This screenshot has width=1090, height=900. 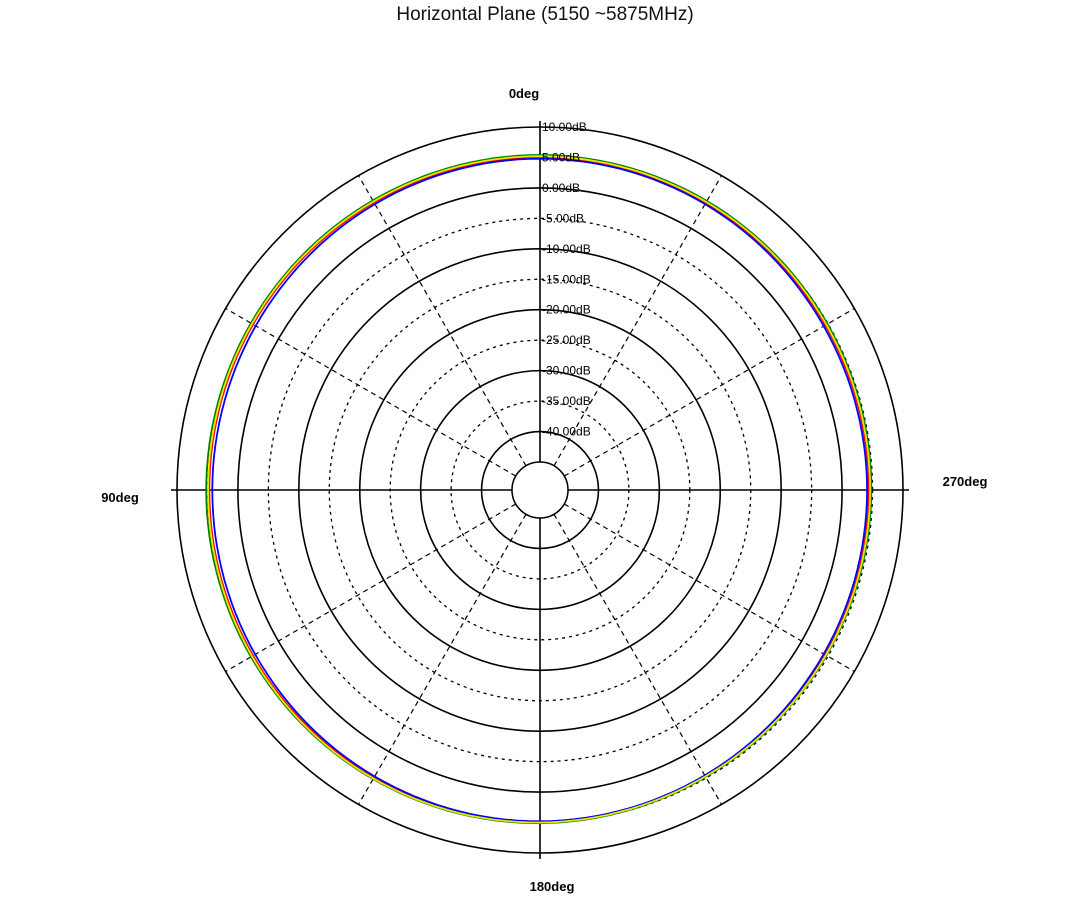 What do you see at coordinates (566, 310) in the screenshot?
I see `radial-tick-label: -20.00dB` at bounding box center [566, 310].